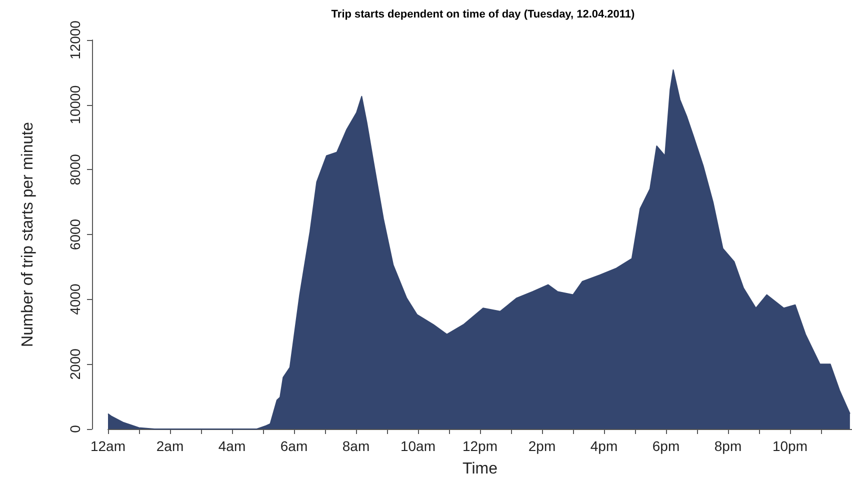 The height and width of the screenshot is (482, 852). I want to click on y-tick-label: 10000, so click(75, 104).